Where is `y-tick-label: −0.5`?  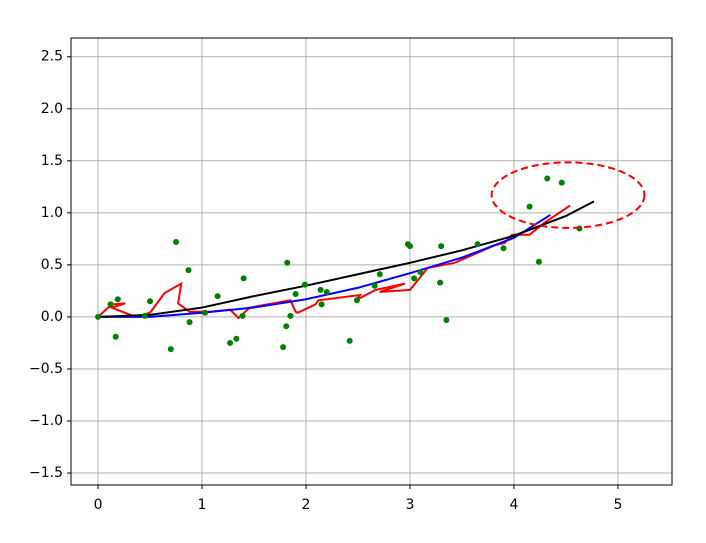 y-tick-label: −0.5 is located at coordinates (46, 369).